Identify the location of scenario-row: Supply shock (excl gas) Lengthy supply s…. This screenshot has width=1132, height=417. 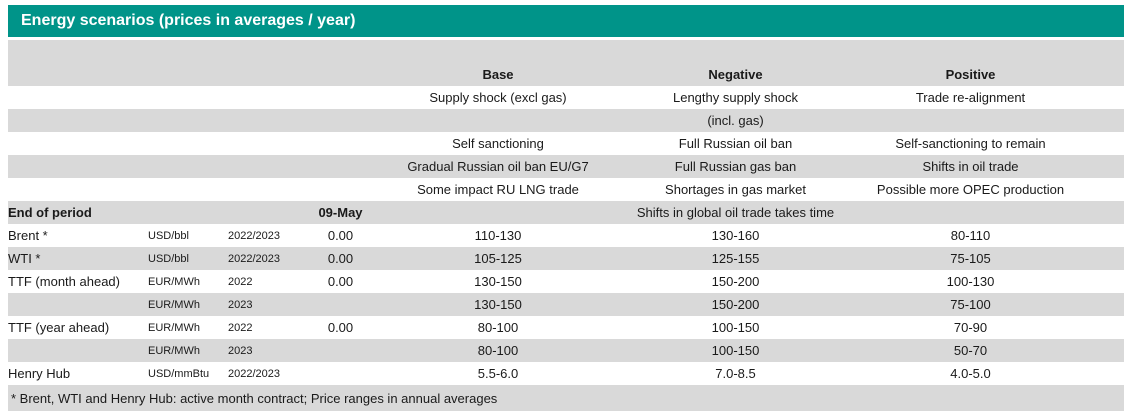
(566, 97).